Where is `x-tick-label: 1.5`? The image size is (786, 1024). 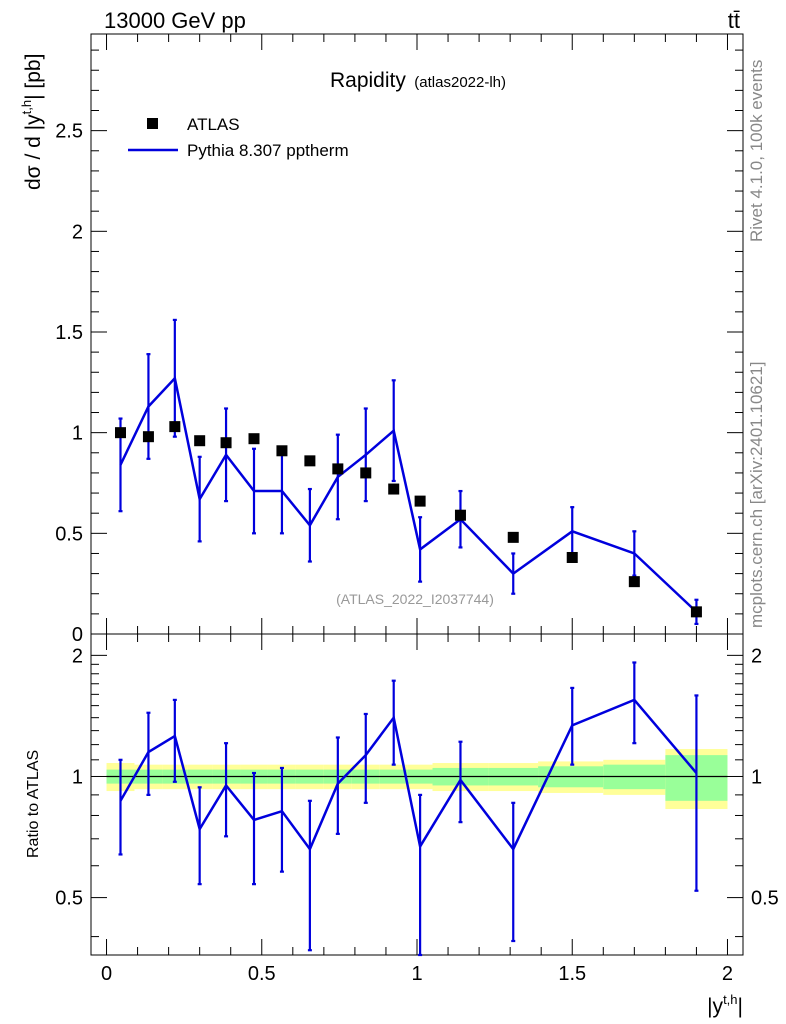 x-tick-label: 1.5 is located at coordinates (572, 974).